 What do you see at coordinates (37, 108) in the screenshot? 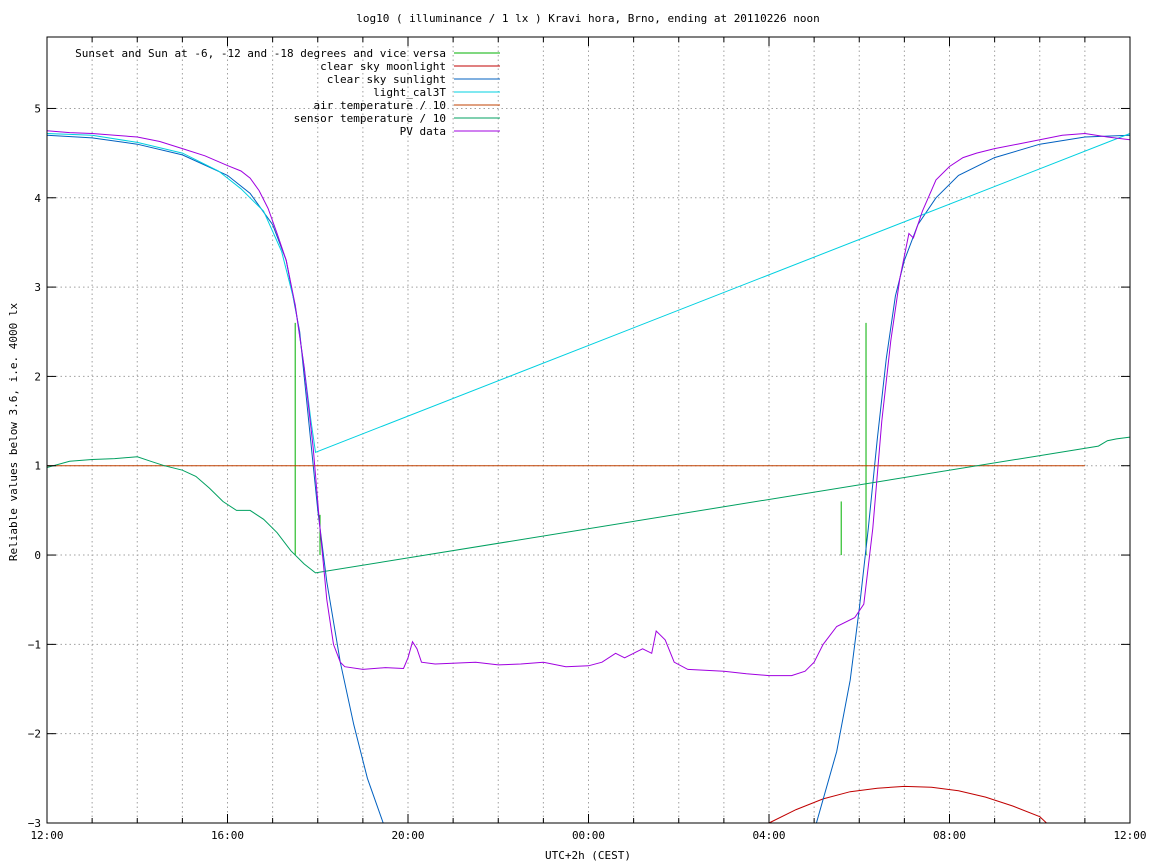
I see `y-tick-label: 5` at bounding box center [37, 108].